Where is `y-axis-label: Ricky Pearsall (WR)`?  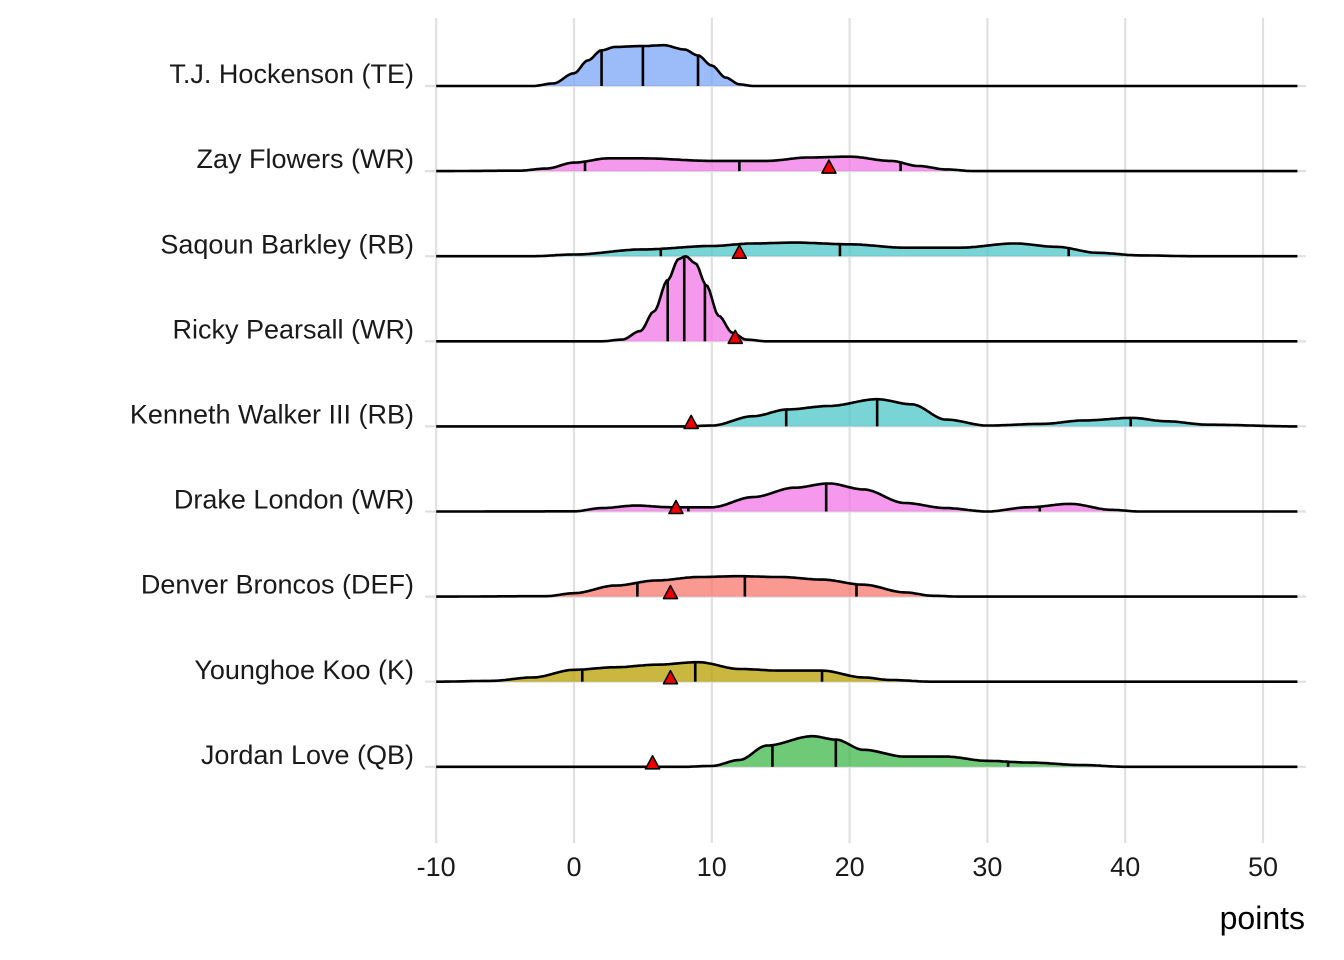 y-axis-label: Ricky Pearsall (WR) is located at coordinates (293, 329).